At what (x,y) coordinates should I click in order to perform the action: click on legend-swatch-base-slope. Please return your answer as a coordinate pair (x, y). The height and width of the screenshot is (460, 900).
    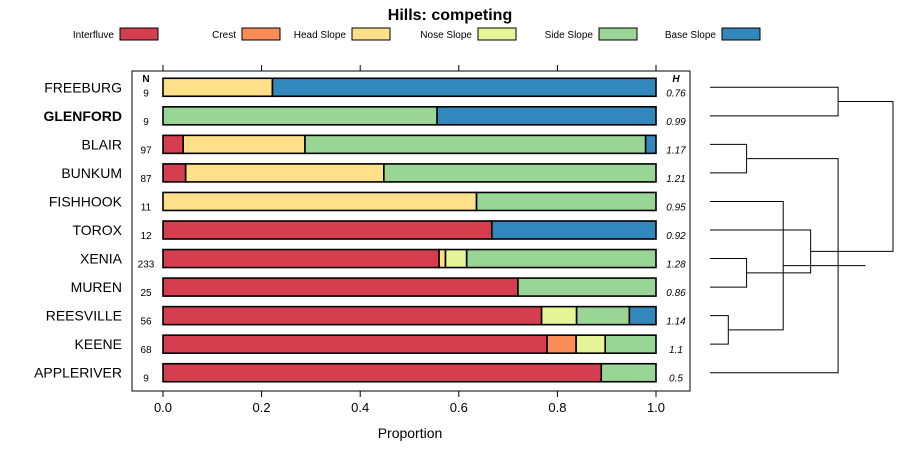
    Looking at the image, I should click on (741, 34).